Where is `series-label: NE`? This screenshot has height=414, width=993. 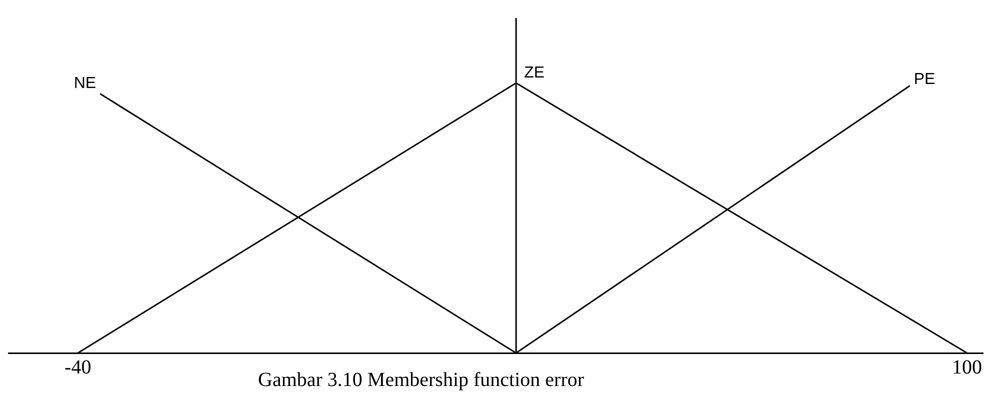 series-label: NE is located at coordinates (85, 83).